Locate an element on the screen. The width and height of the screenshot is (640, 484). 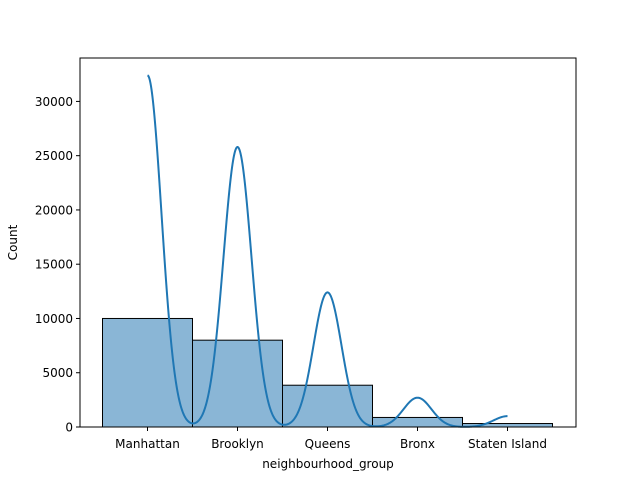
y-tick-label: 15000 is located at coordinates (54, 265).